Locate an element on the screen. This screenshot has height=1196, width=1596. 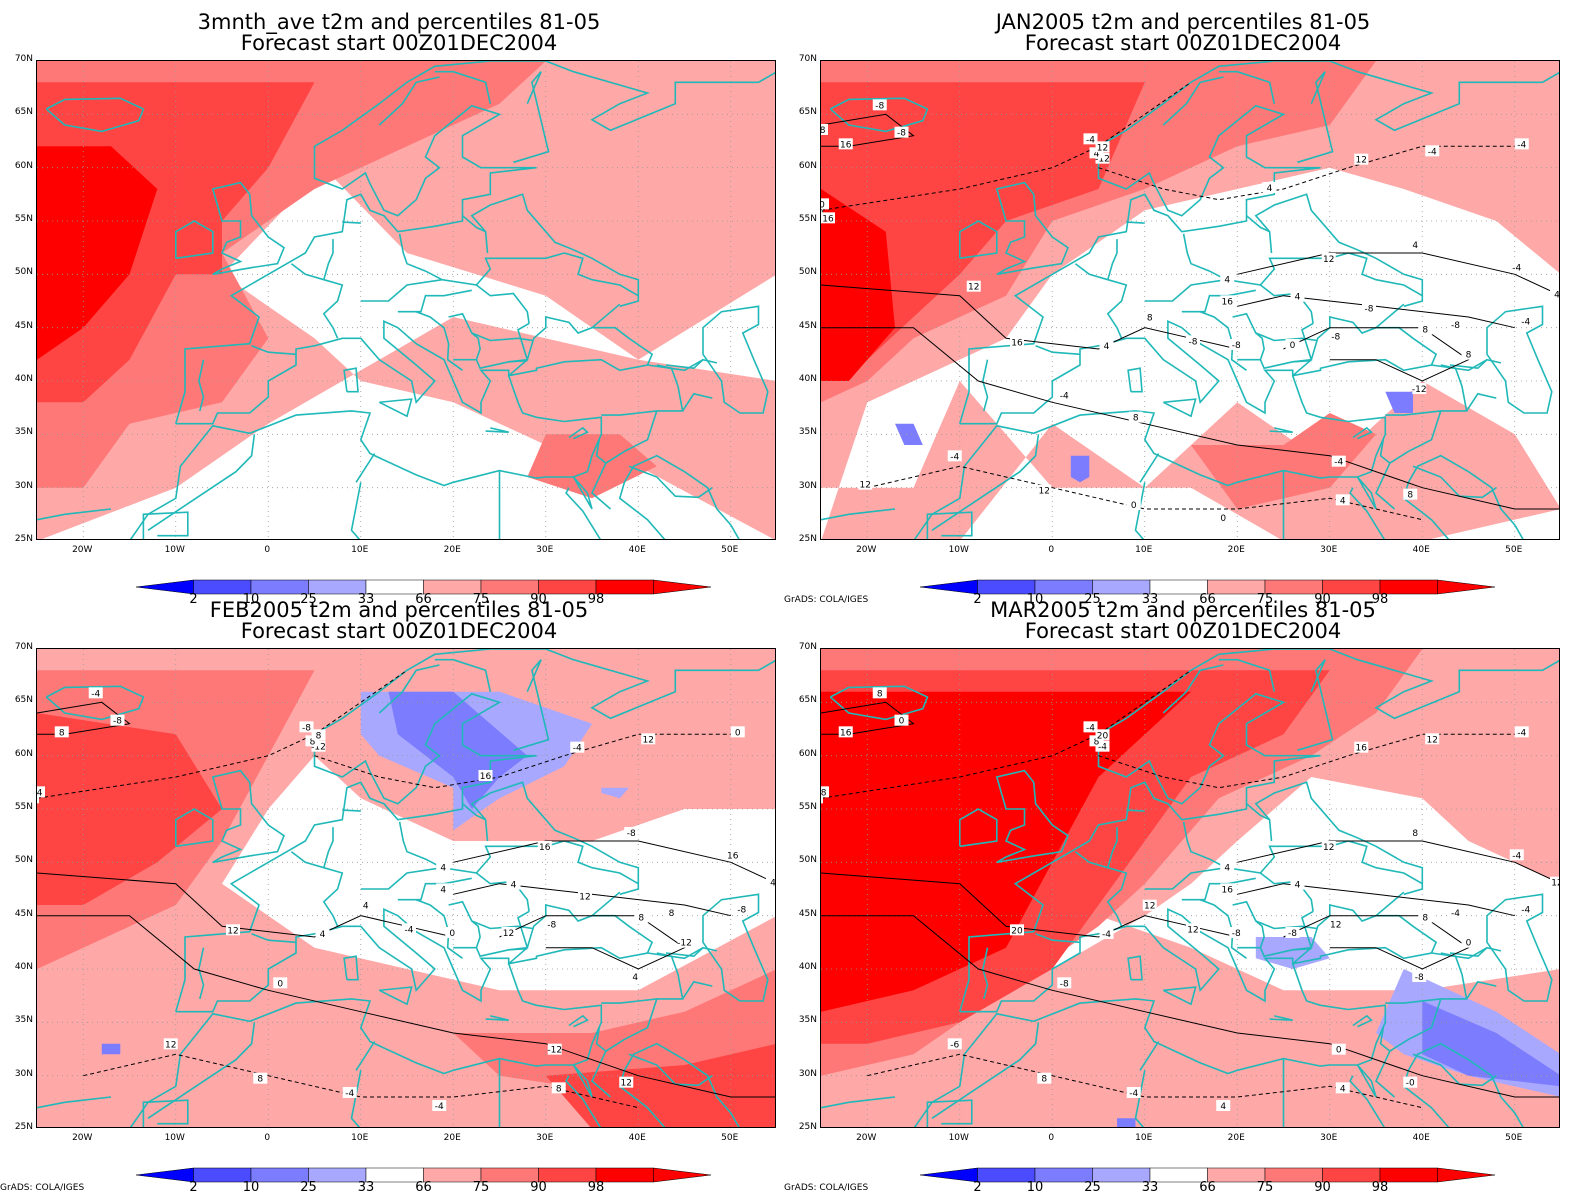
colorbar-label: 10 is located at coordinates (251, 599).